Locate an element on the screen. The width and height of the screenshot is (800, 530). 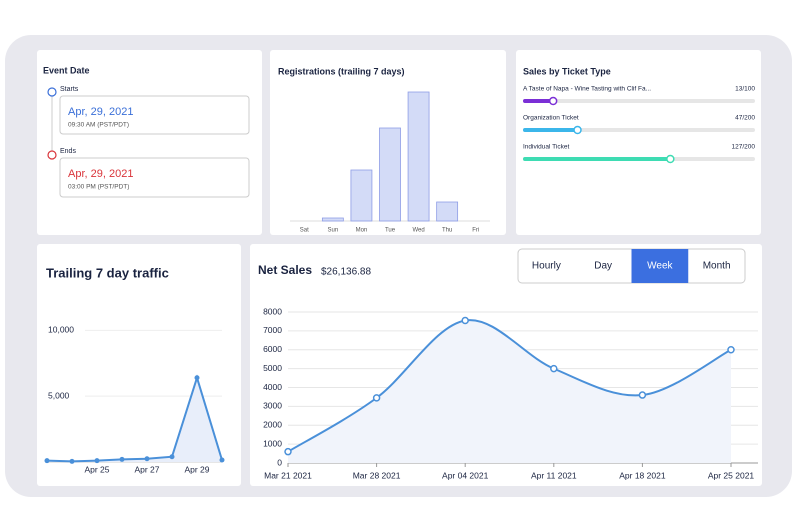
ticket-count: 13/100 is located at coordinates (745, 89).